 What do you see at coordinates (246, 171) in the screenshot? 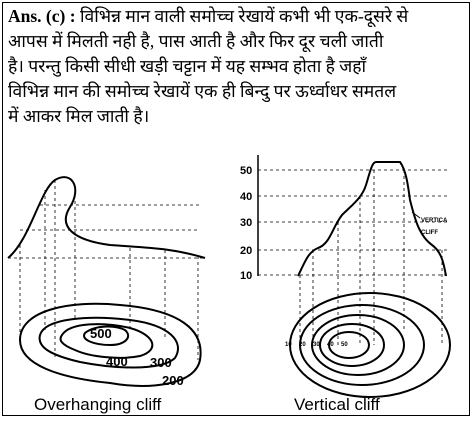
I see `axis-label: 50` at bounding box center [246, 171].